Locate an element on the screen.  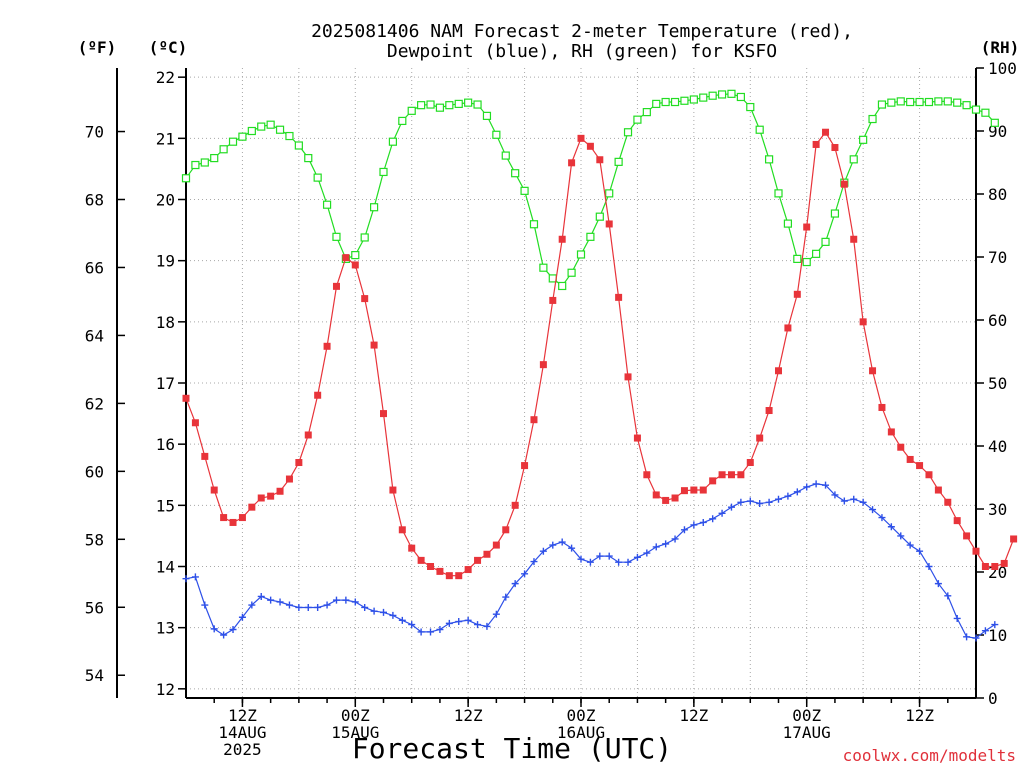
rh-tick-label: 0 is located at coordinates (993, 698).